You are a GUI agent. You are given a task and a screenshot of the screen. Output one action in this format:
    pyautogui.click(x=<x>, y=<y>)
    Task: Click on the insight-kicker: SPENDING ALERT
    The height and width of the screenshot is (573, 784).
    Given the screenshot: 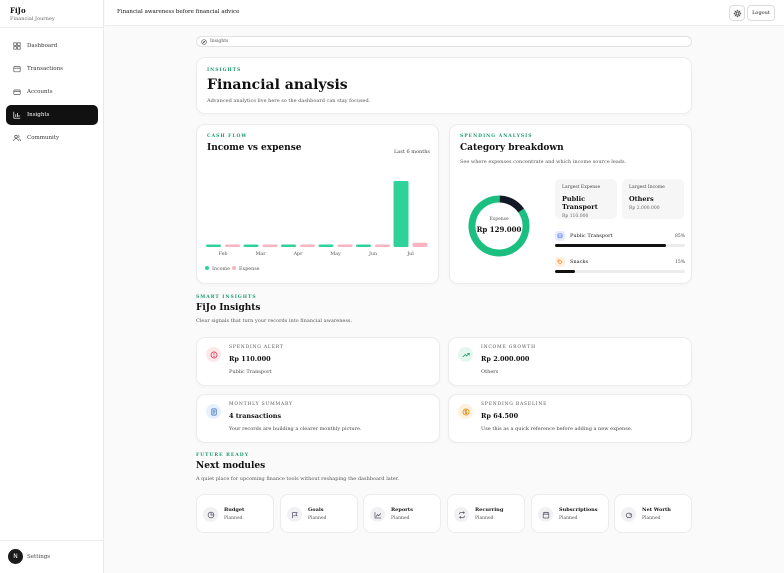 What is the action you would take?
    pyautogui.click(x=256, y=347)
    